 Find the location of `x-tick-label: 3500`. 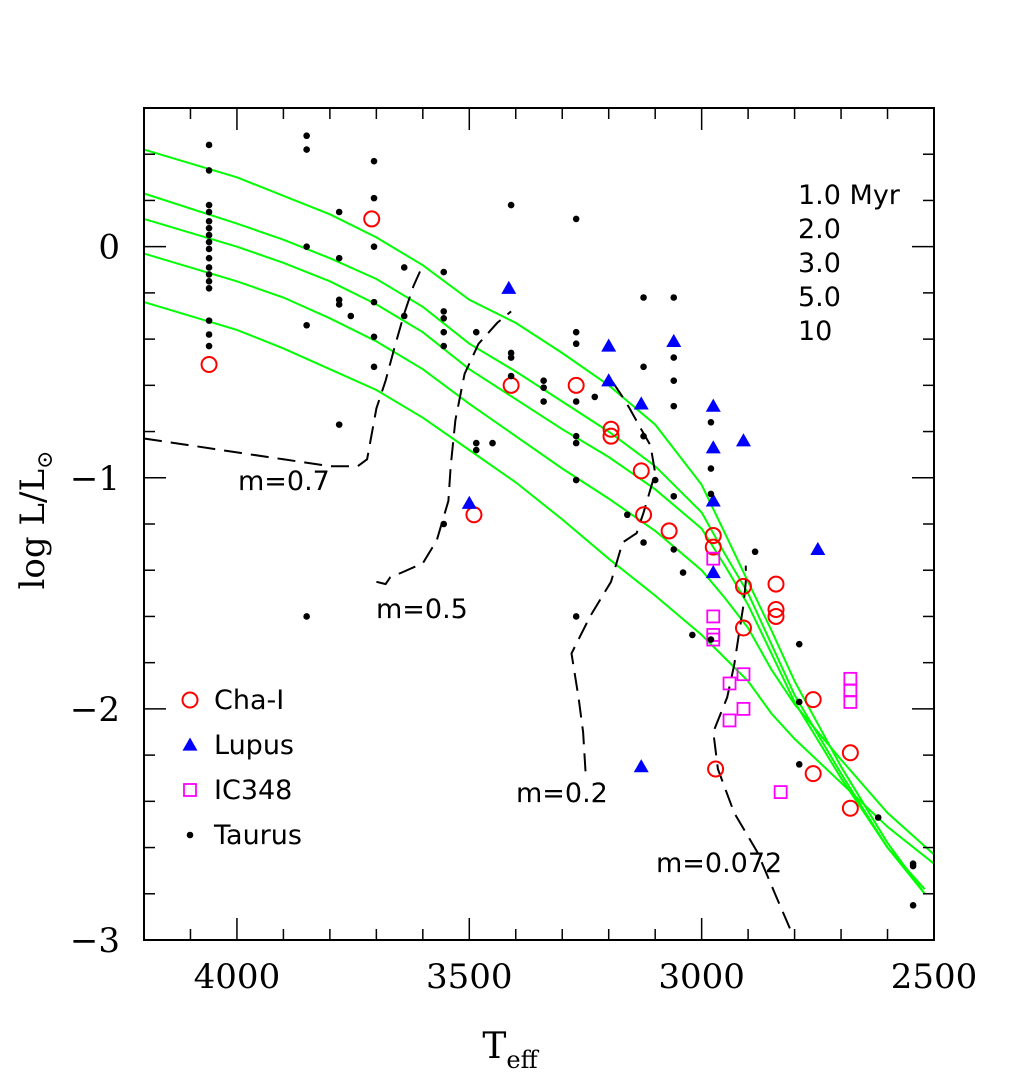

x-tick-label: 3500 is located at coordinates (469, 977).